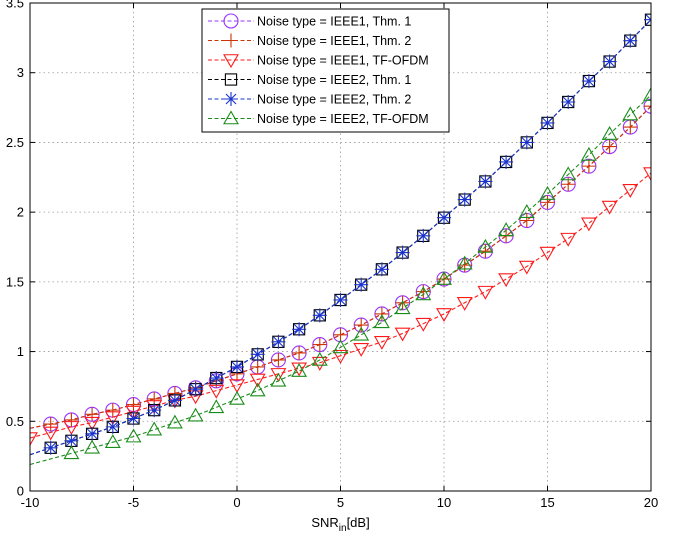 Image resolution: width=683 pixels, height=538 pixels. Describe the element at coordinates (20, 491) in the screenshot. I see `y-tick-label: 0` at that location.